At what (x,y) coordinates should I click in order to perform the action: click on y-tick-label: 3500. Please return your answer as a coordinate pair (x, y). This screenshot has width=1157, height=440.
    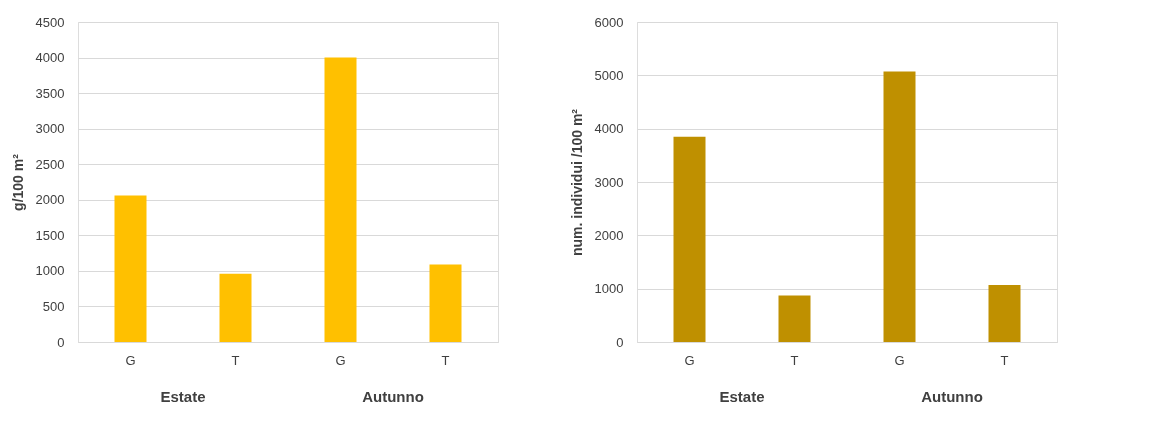
    Looking at the image, I should click on (50, 93).